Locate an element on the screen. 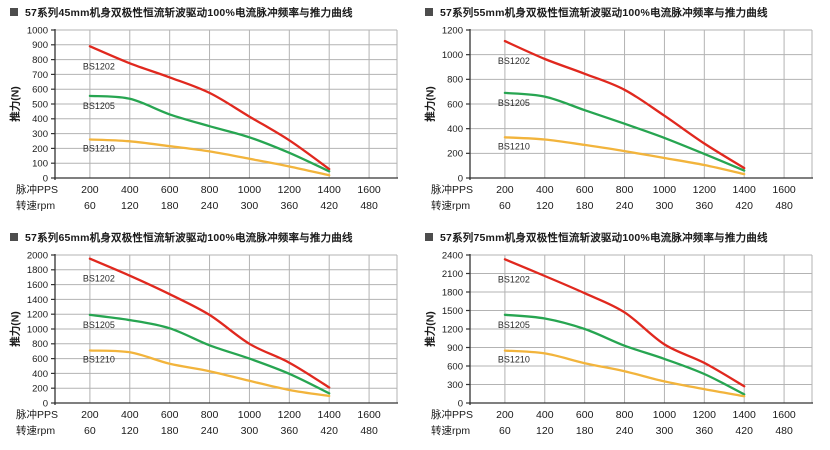 This screenshot has height=450, width=830. chart-title: 57系列75mm机身双极性恒流斩波驱动100%电流脉冲频率与推力曲线 is located at coordinates (604, 237).